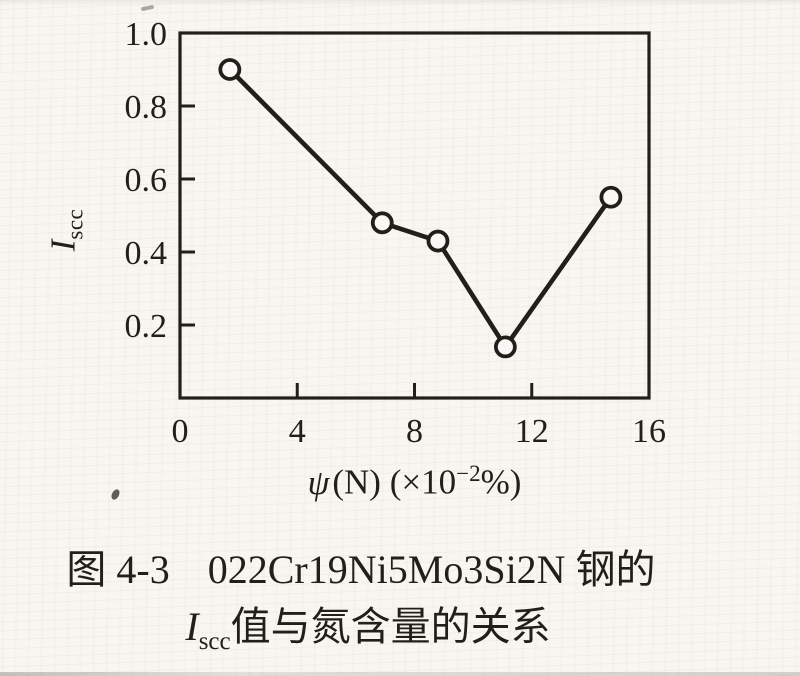  Describe the element at coordinates (423, 482) in the screenshot. I see `x-axis-unit-open: (×10` at that location.